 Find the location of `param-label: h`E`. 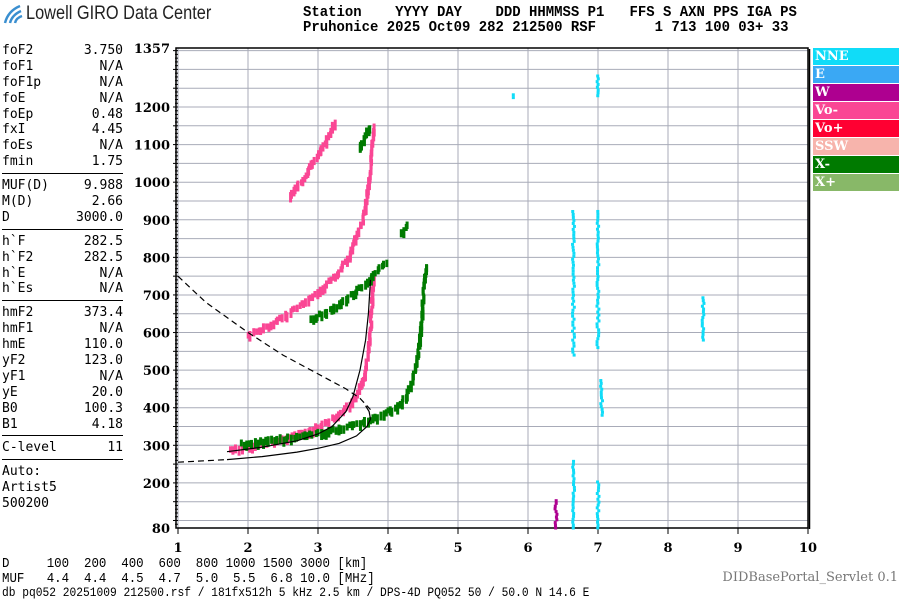

param-label: h`E is located at coordinates (14, 273).